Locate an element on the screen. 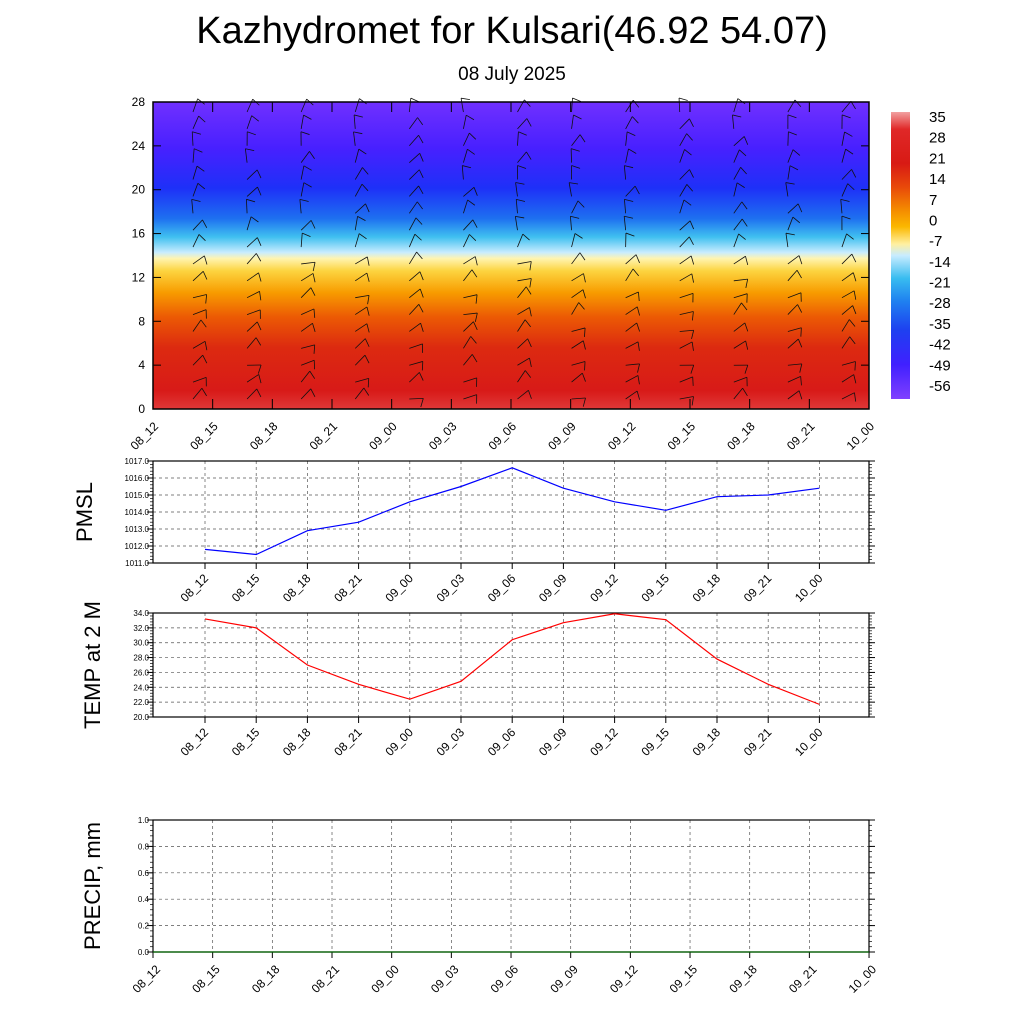 This screenshot has height=1024, width=1024. x-tick-label: 09_21 is located at coordinates (801, 436).